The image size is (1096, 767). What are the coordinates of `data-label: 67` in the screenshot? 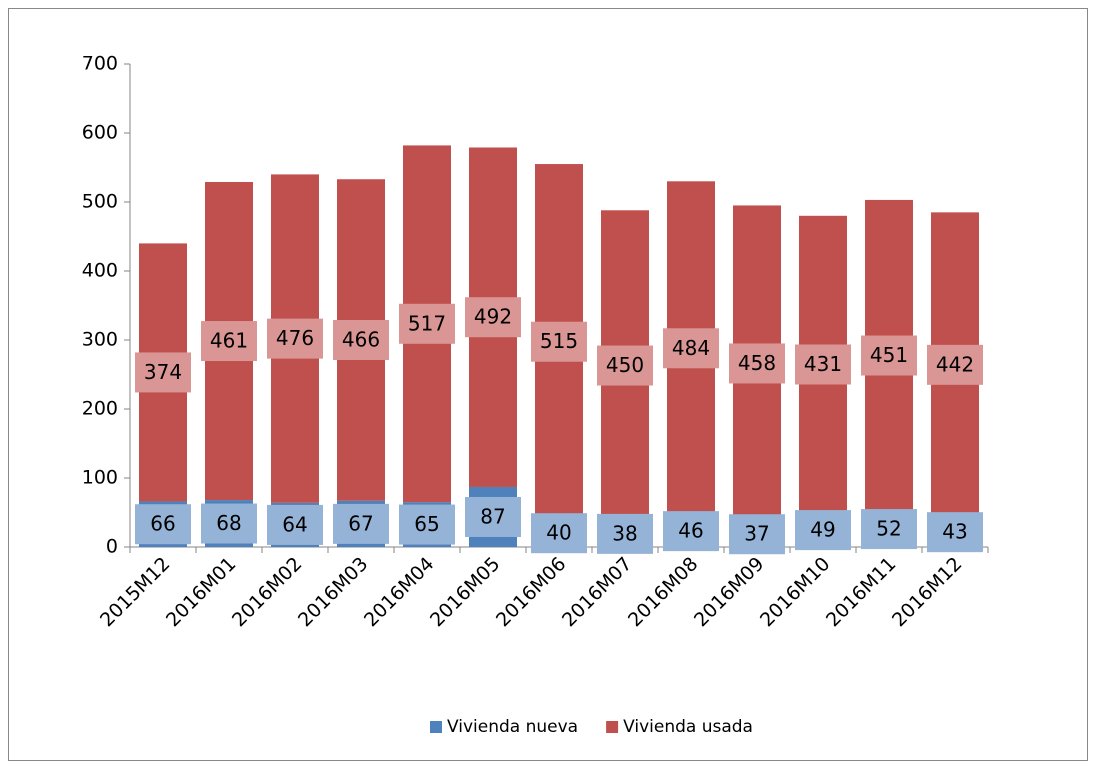 It's located at (360, 523).